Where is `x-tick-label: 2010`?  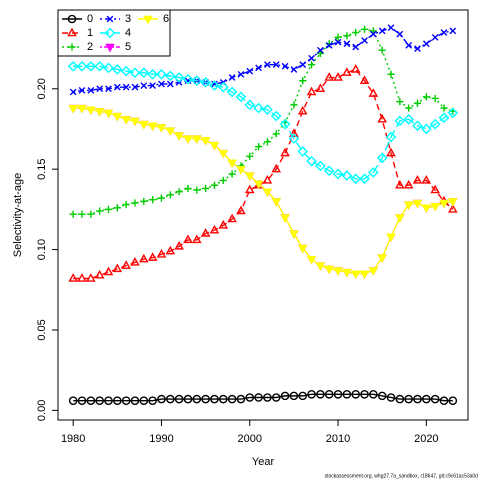 x-tick-label: 2010 is located at coordinates (338, 439).